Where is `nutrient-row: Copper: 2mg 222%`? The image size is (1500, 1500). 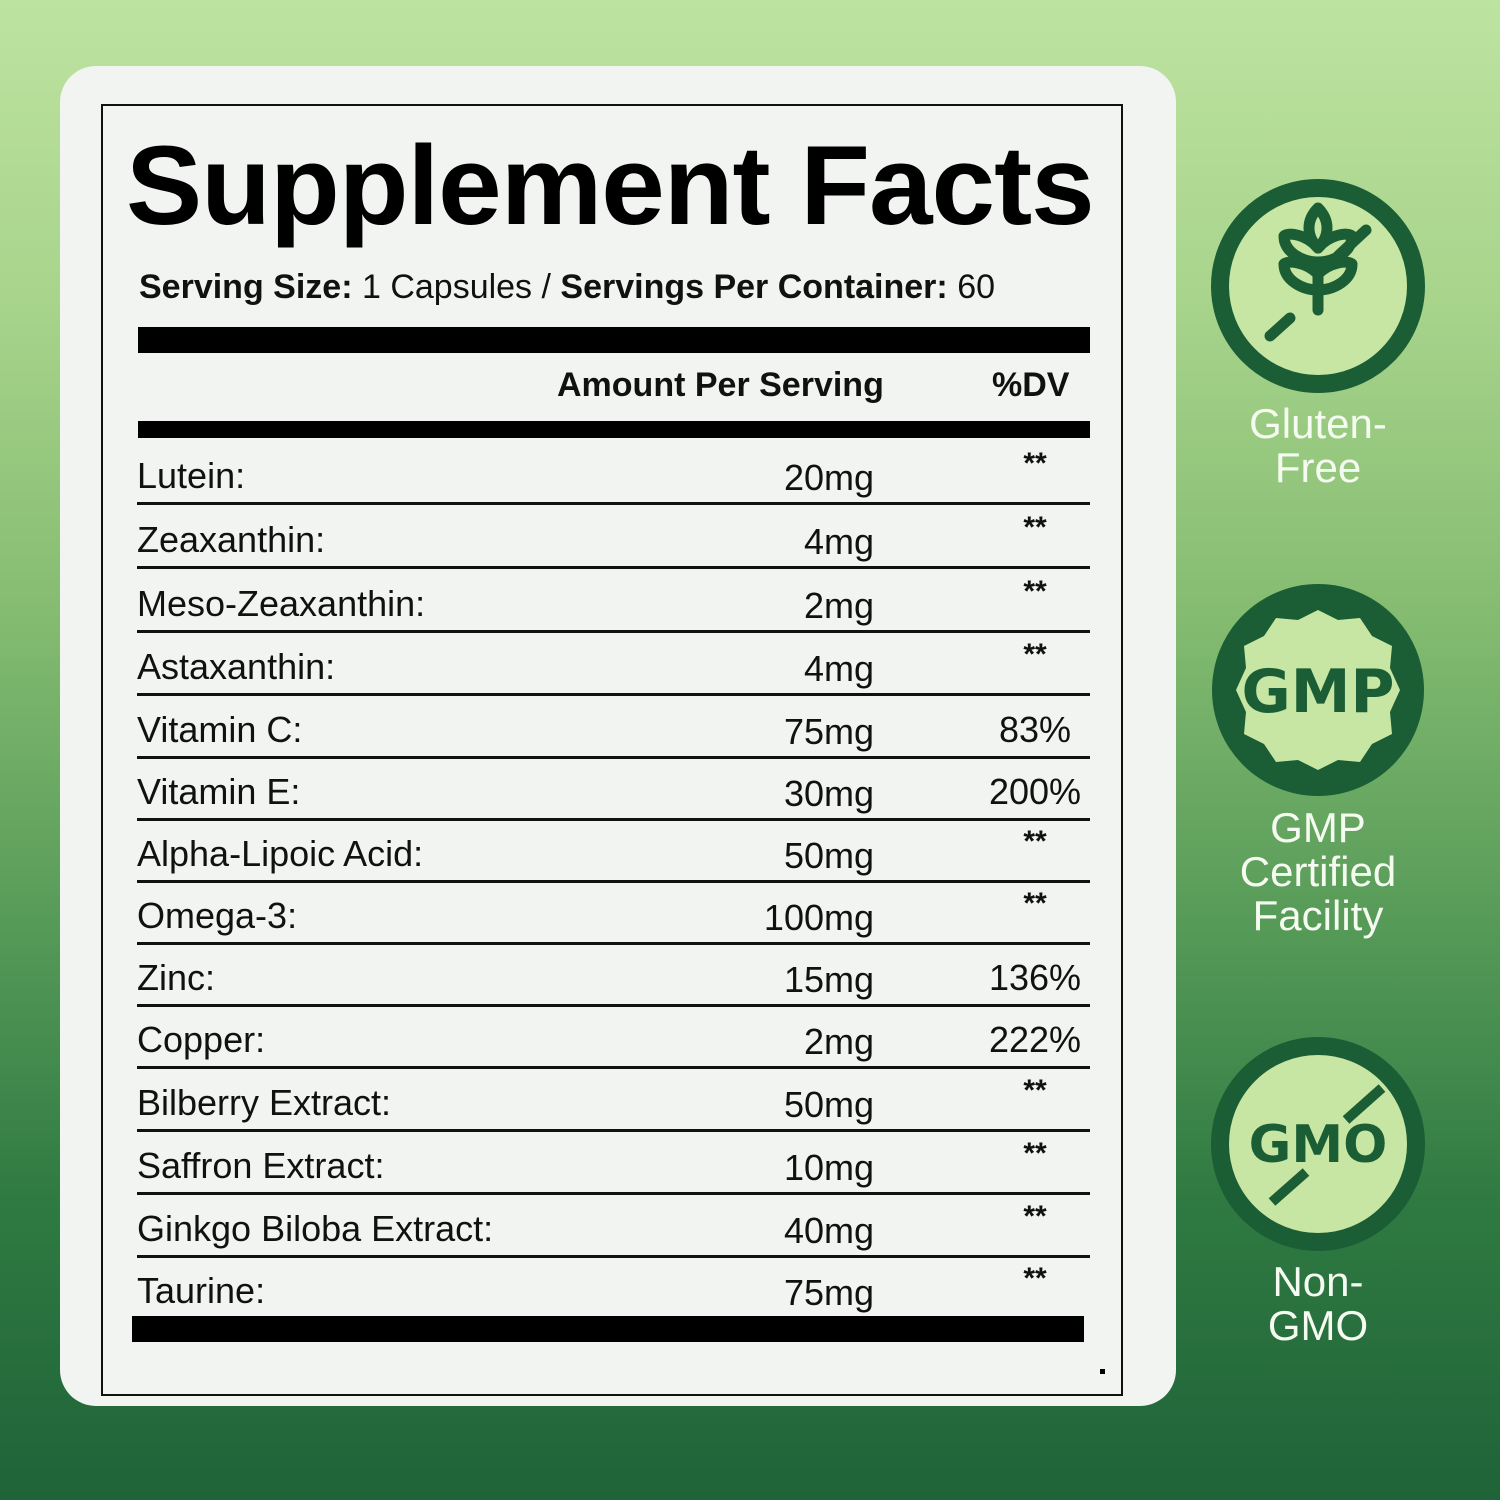 nutrient-row: Copper: 2mg 222% is located at coordinates (613, 1038).